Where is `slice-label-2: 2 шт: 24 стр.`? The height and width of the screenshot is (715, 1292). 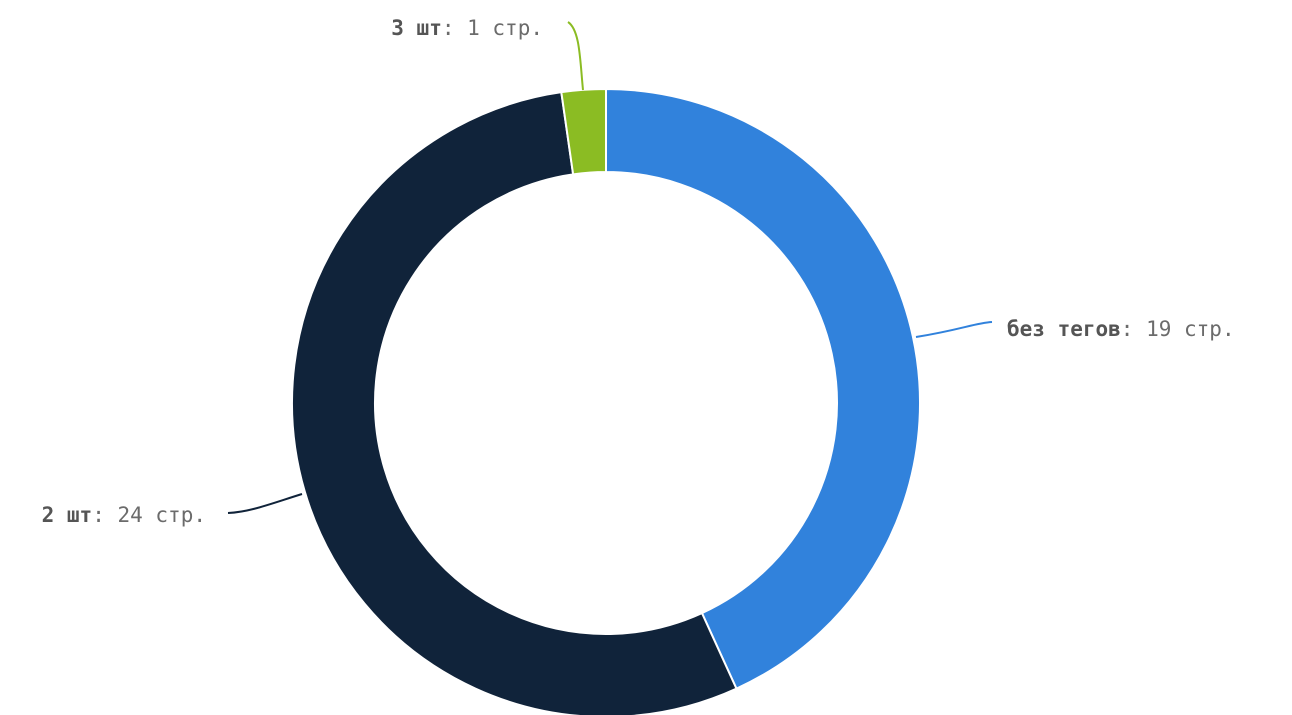 slice-label-2: 2 шт: 24 стр. is located at coordinates (124, 515).